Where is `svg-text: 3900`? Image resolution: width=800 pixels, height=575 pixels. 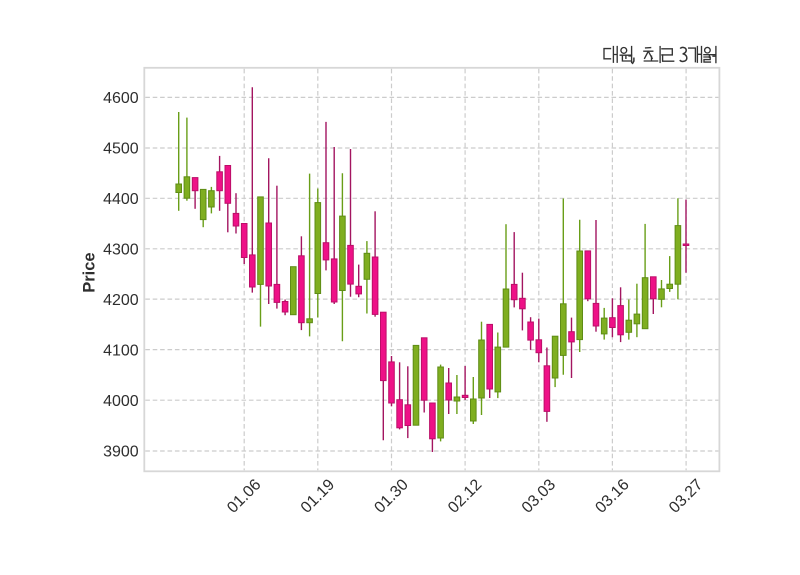 svg-text: 3900 is located at coordinates (121, 452).